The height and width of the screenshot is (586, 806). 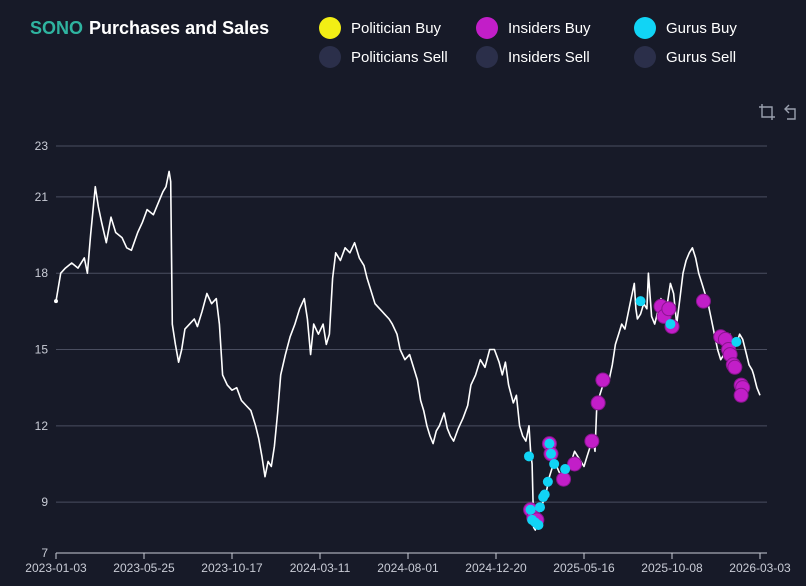 I want to click on y-tick-label: 9, so click(x=44, y=502).